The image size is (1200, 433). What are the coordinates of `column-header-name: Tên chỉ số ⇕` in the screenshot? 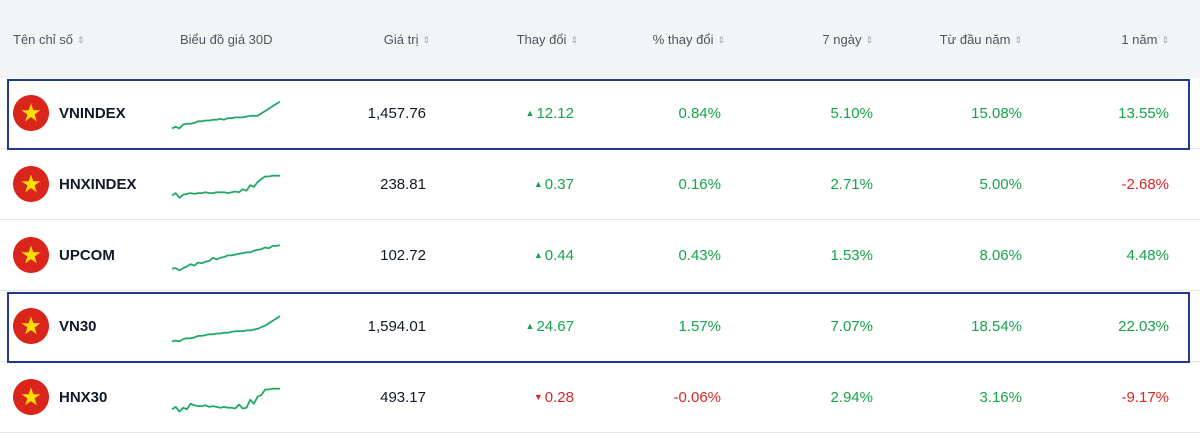 It's located at (49, 39).